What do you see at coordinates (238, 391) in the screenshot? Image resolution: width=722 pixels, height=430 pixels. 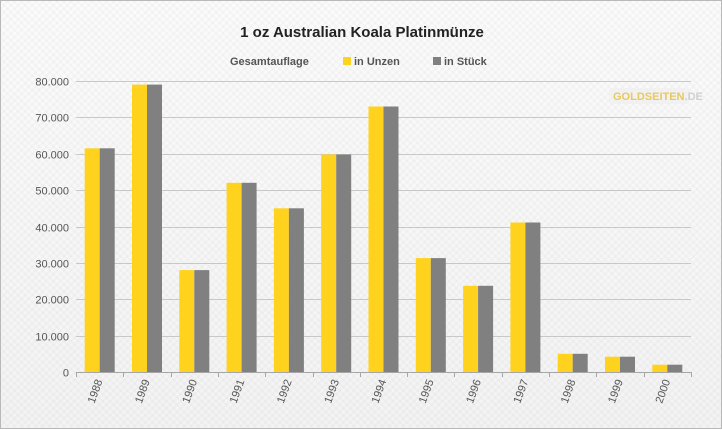 I see `x-tick-label: 1991` at bounding box center [238, 391].